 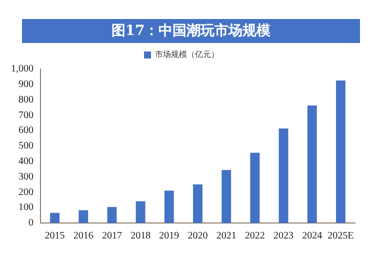 I want to click on y-tick-label: 500, so click(x=26, y=146).